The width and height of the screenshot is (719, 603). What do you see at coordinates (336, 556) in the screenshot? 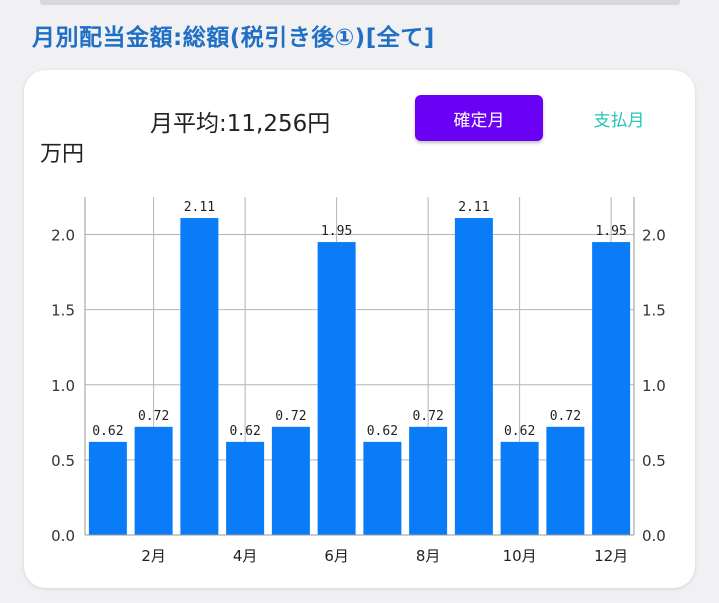
I see `x-tick-label: 6月` at bounding box center [336, 556].